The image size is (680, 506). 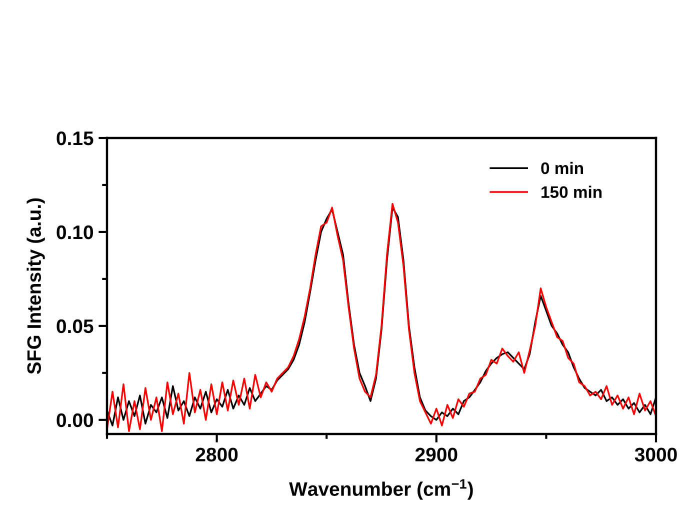 I want to click on x-tick-label: 2800, so click(x=217, y=455).